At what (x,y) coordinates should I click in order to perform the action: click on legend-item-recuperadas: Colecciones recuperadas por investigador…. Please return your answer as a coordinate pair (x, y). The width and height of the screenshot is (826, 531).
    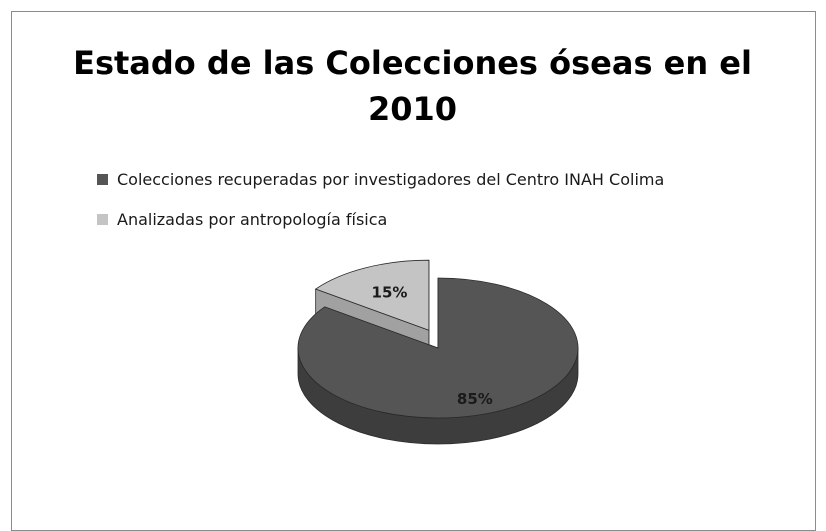
    Looking at the image, I should click on (380, 179).